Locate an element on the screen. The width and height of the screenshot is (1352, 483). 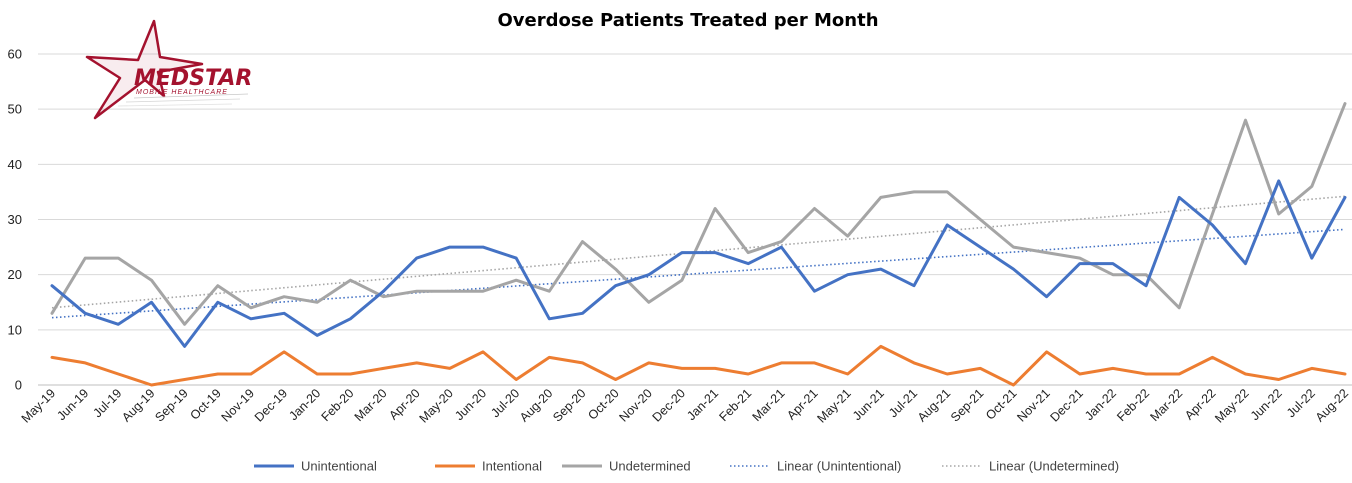
logo-star-icon is located at coordinates (144, 69).